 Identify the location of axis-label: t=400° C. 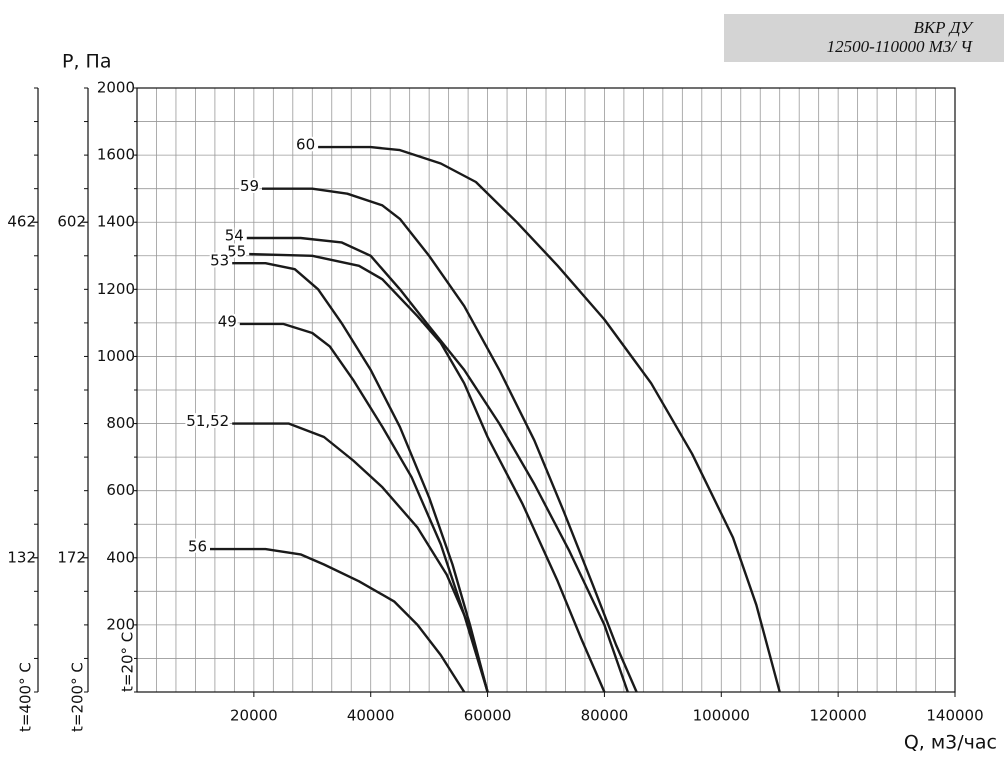
(26, 697).